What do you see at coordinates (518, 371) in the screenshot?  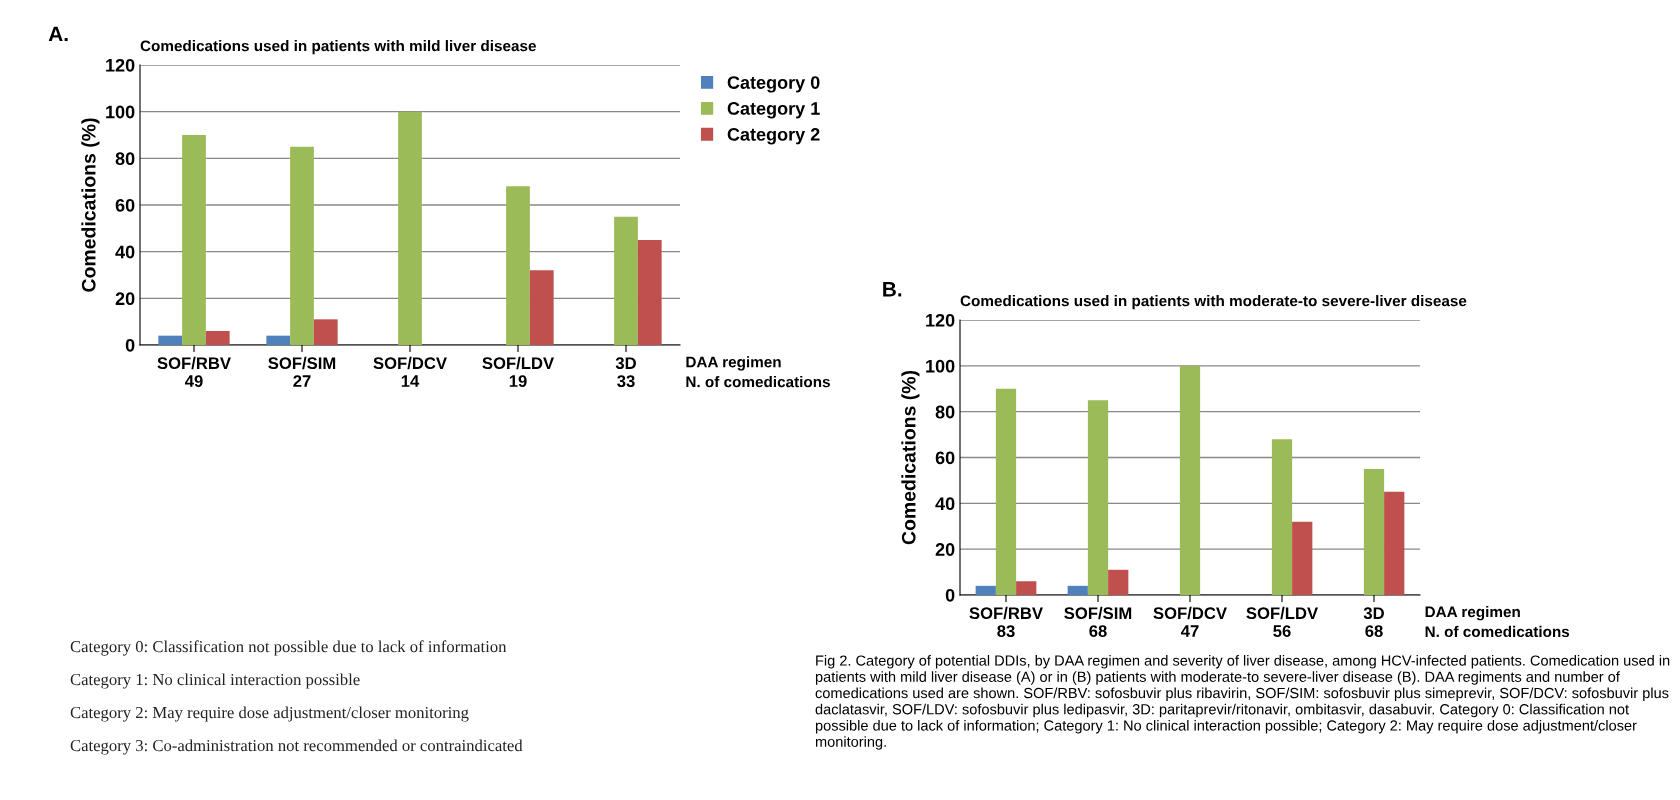 I see `x-tick-label: SOF/LDV 19` at bounding box center [518, 371].